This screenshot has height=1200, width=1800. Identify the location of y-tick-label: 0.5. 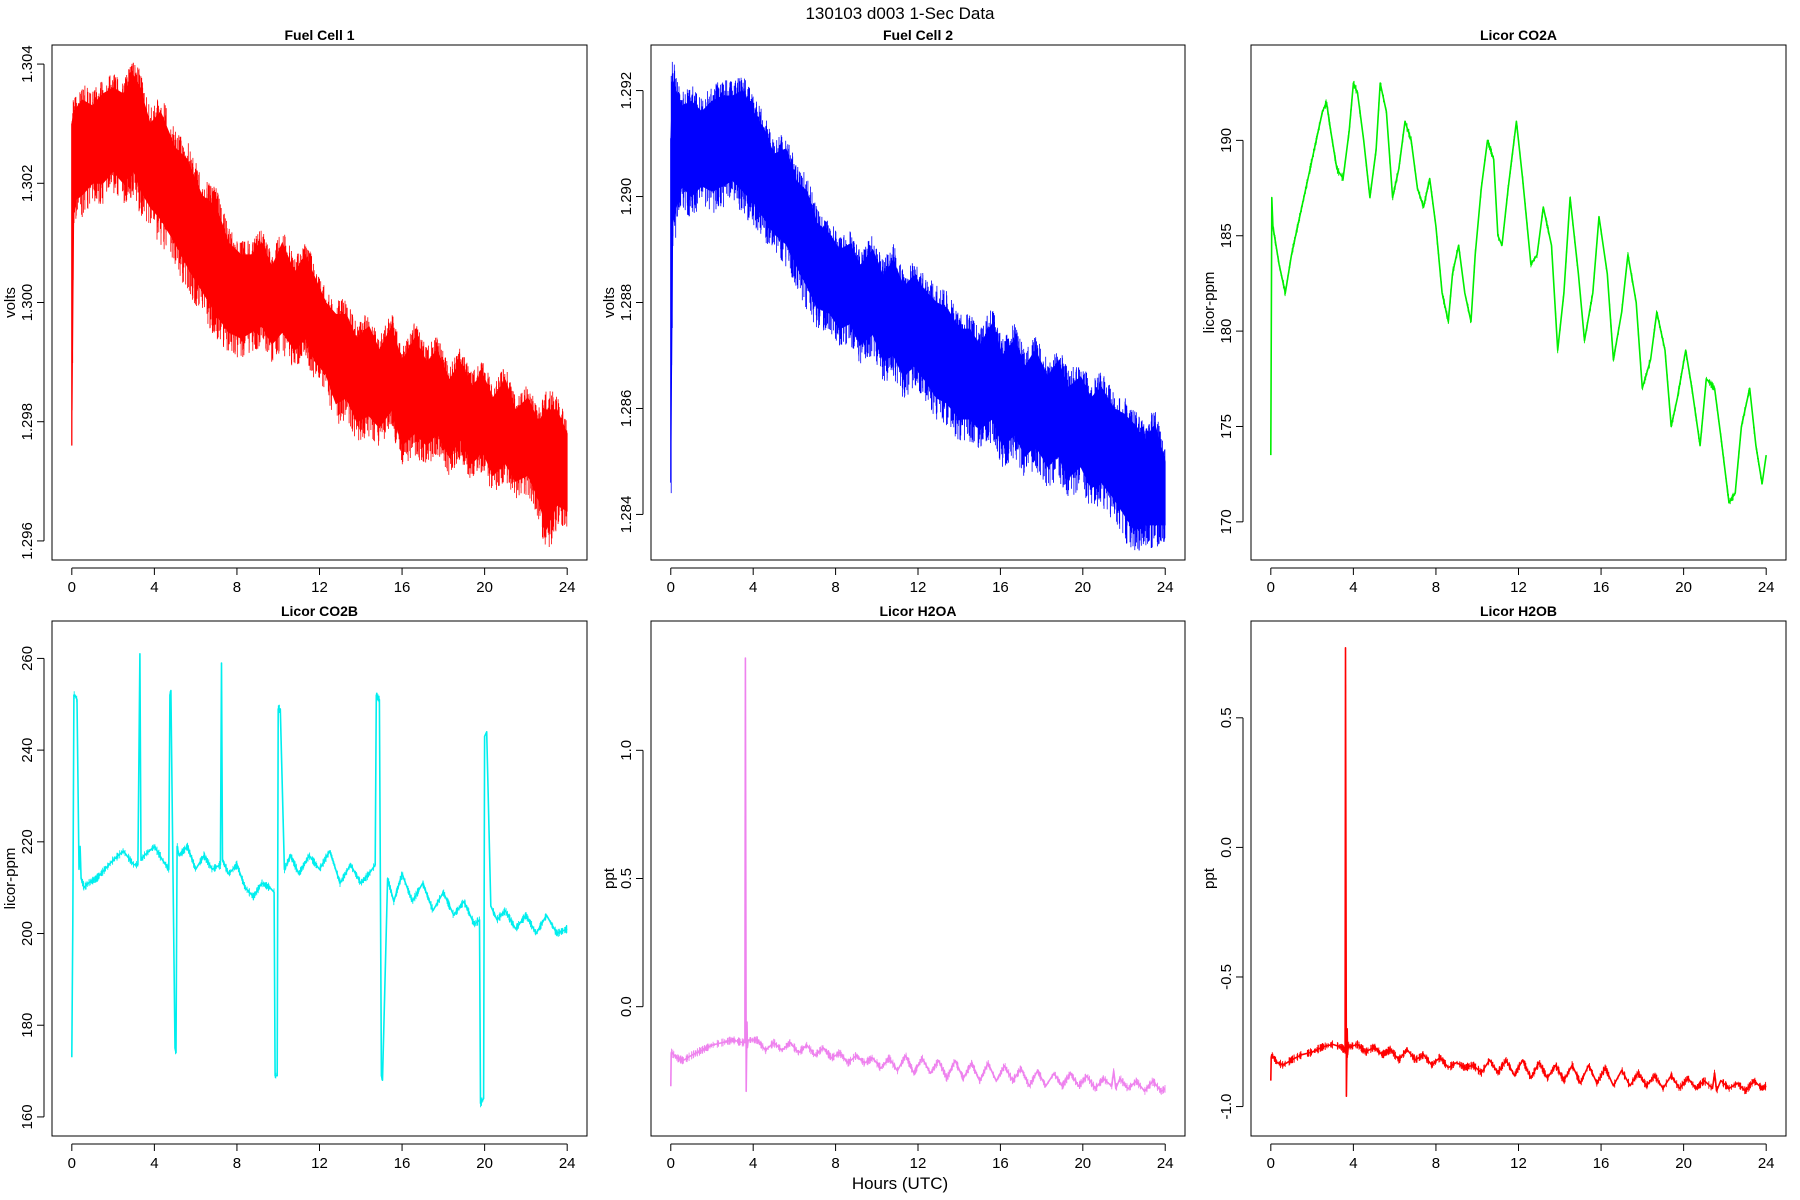
(626, 878).